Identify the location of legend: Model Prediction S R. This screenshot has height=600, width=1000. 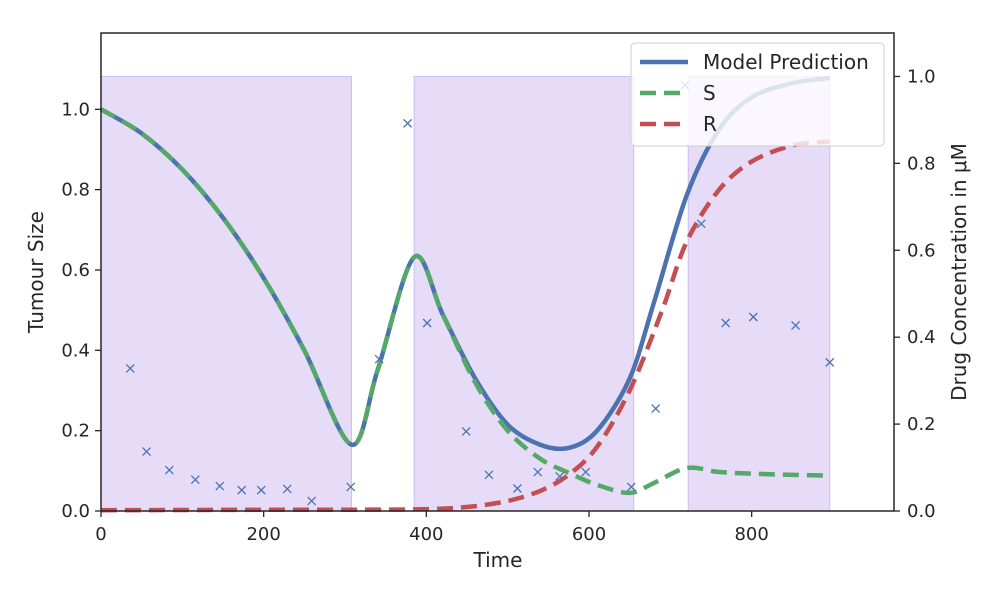
(757, 94).